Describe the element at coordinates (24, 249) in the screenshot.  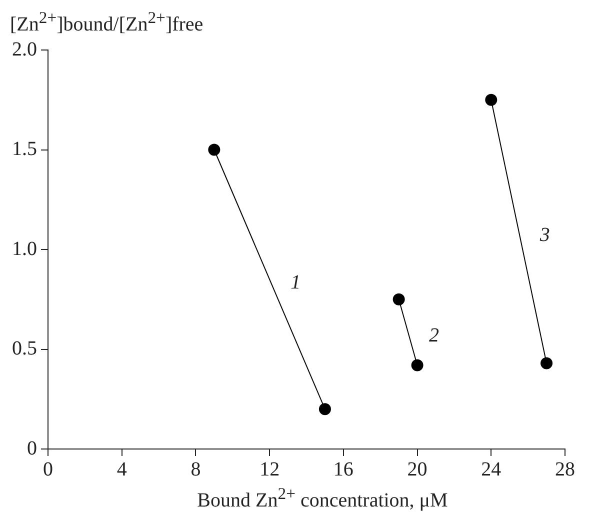
I see `y-tick-label: 1.0` at that location.